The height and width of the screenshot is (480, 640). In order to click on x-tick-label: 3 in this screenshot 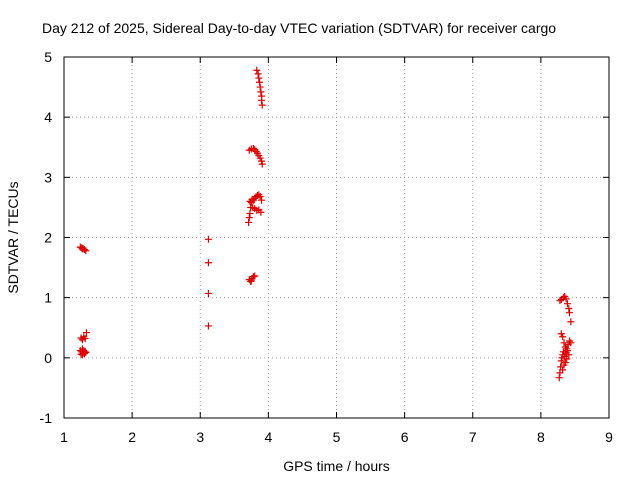, I will do `click(200, 437)`.